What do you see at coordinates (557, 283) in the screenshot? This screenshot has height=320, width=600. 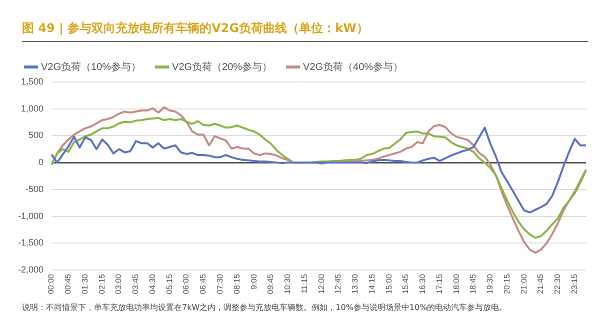 I see `x-tick-label: 22:30` at bounding box center [557, 283].